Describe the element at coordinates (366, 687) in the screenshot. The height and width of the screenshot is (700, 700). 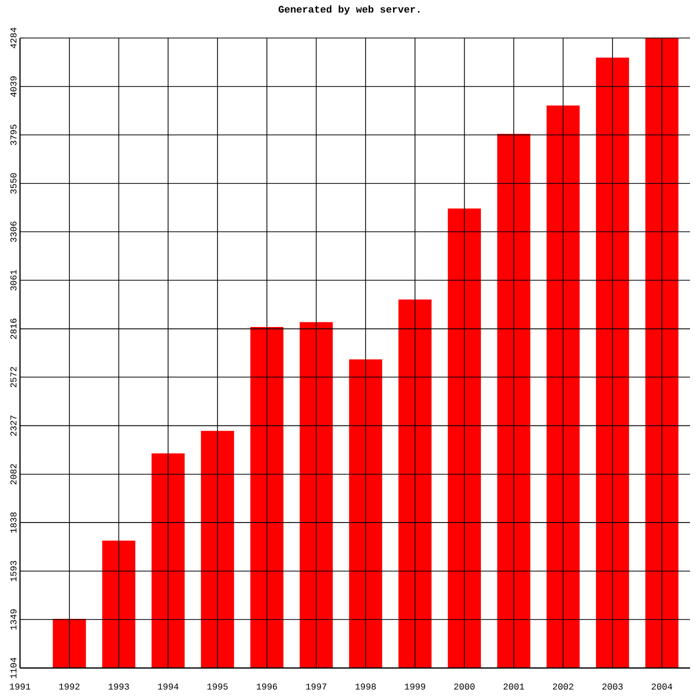
I see `x-tick-label: 1998` at that location.